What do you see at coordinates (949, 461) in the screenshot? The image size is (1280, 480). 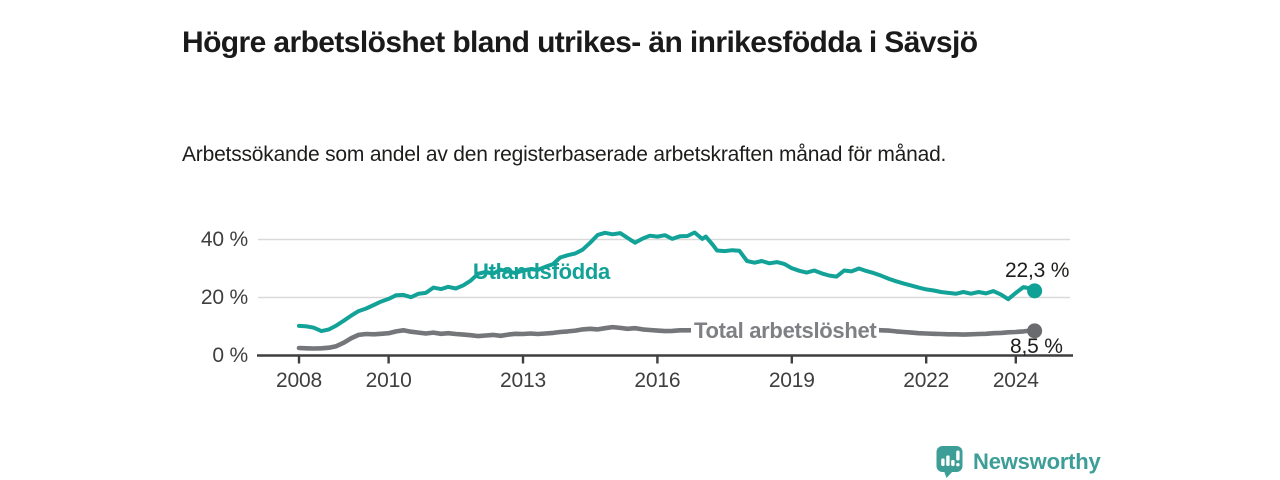 I see `newsworthy-logo-icon` at bounding box center [949, 461].